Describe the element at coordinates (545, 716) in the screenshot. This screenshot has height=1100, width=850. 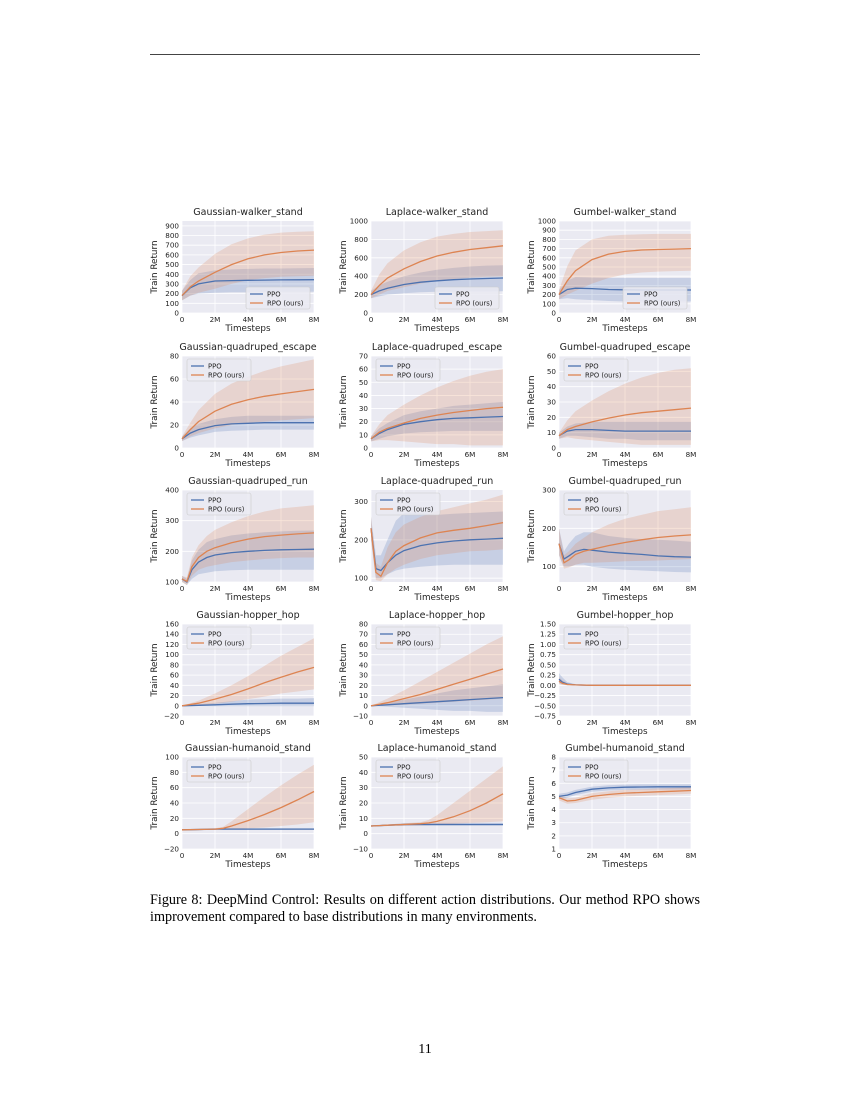
I see `y-tick-label: −0.75` at that location.